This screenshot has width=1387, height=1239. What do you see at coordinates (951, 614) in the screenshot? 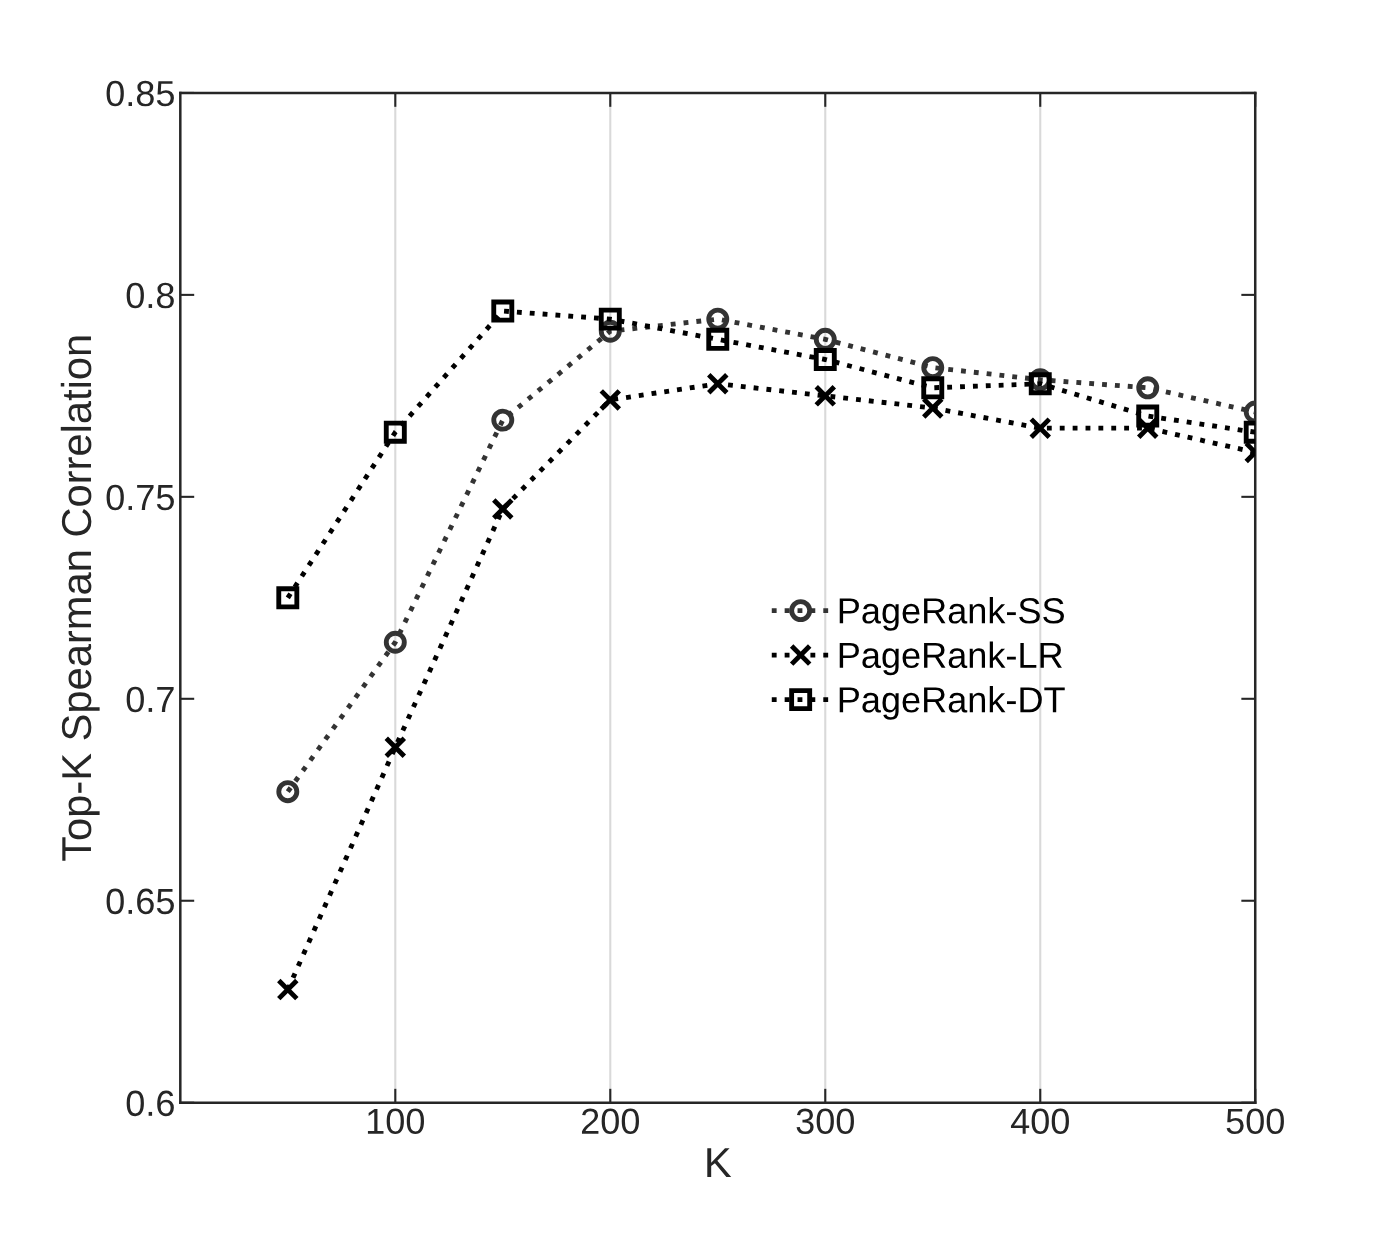
I see `legend-label: PageRank-SS` at bounding box center [951, 614].